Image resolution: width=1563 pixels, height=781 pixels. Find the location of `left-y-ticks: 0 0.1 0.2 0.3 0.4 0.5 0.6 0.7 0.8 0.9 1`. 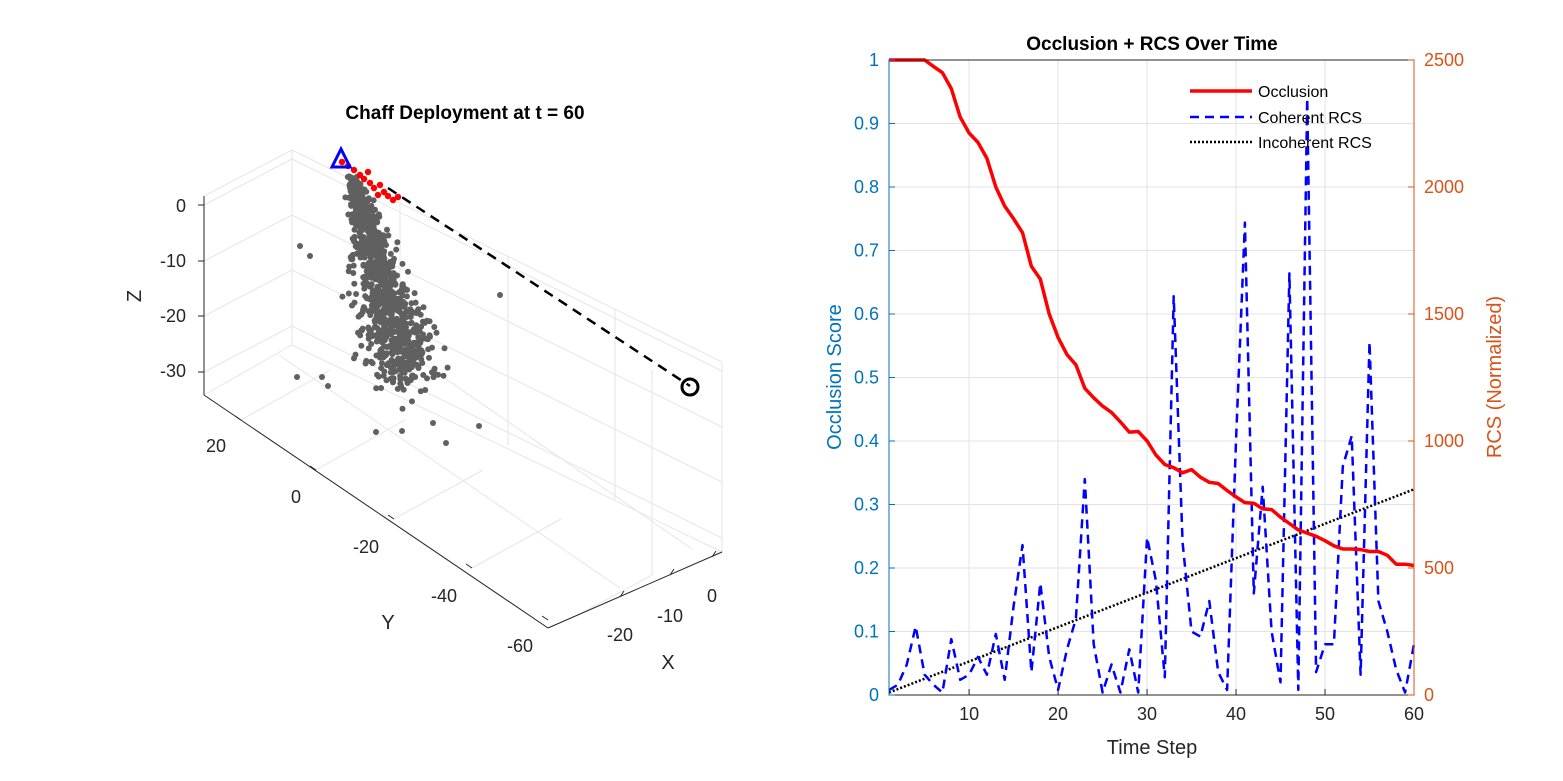

left-y-ticks: 0 0.1 0.2 0.3 0.4 0.5 0.6 0.7 0.8 0.9 1 is located at coordinates (874, 377).